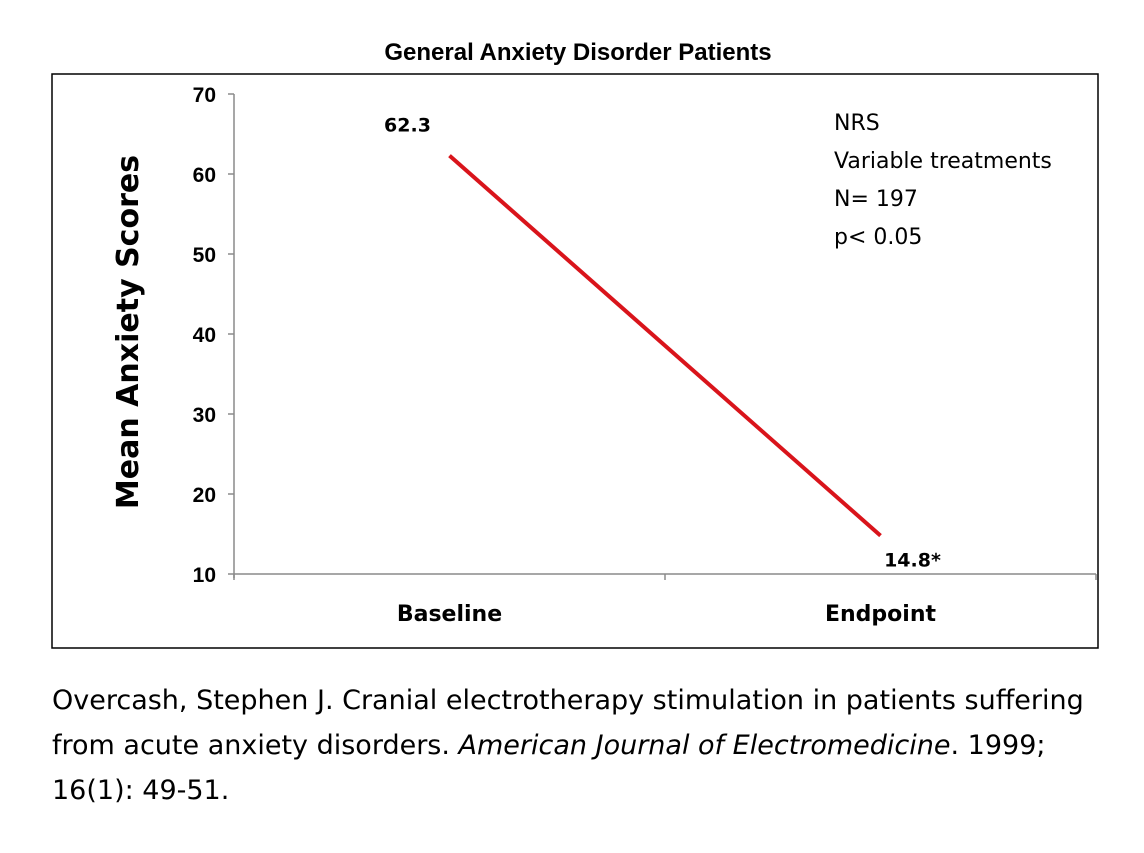 The height and width of the screenshot is (853, 1144). Describe the element at coordinates (577, 52) in the screenshot. I see `chart-title: General Anxiety Disorder Patients` at that location.